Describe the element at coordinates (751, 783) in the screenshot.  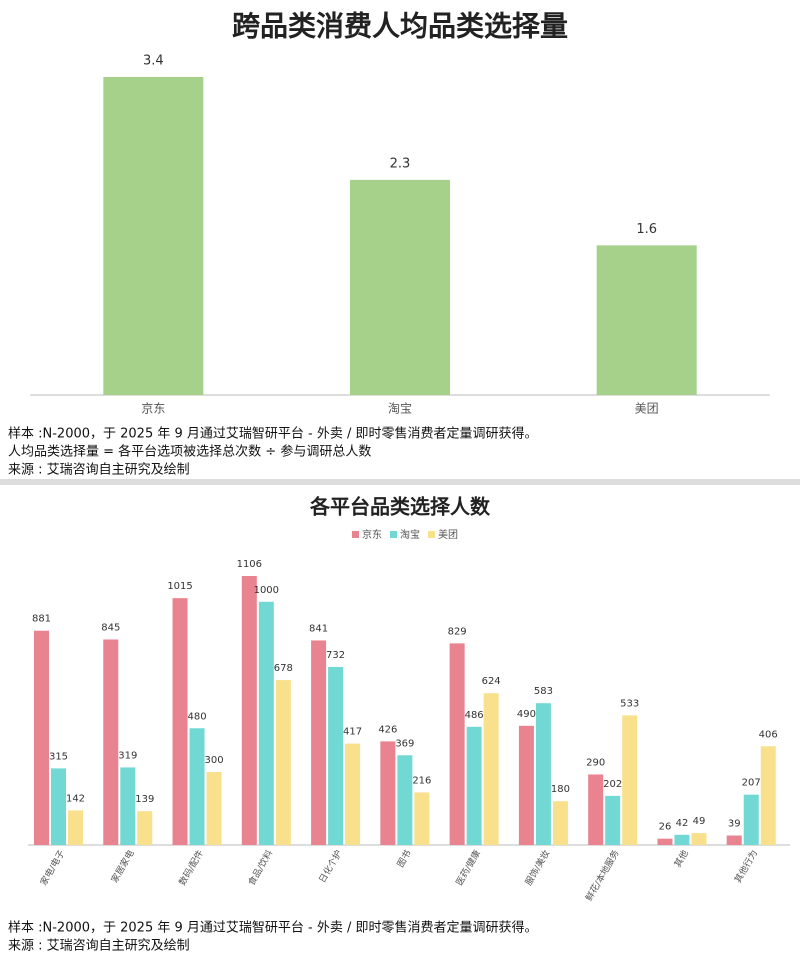
I see `value-label: 207` at that location.